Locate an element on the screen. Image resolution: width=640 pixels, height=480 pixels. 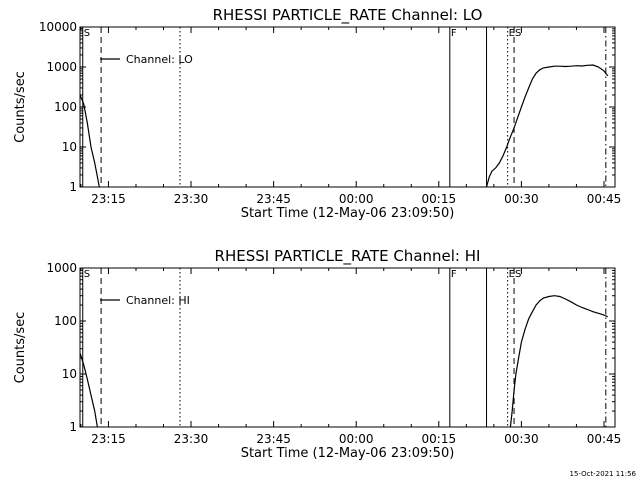
chart-title: RHESSI PARTICLE_RATE Channel: LO is located at coordinates (348, 15).